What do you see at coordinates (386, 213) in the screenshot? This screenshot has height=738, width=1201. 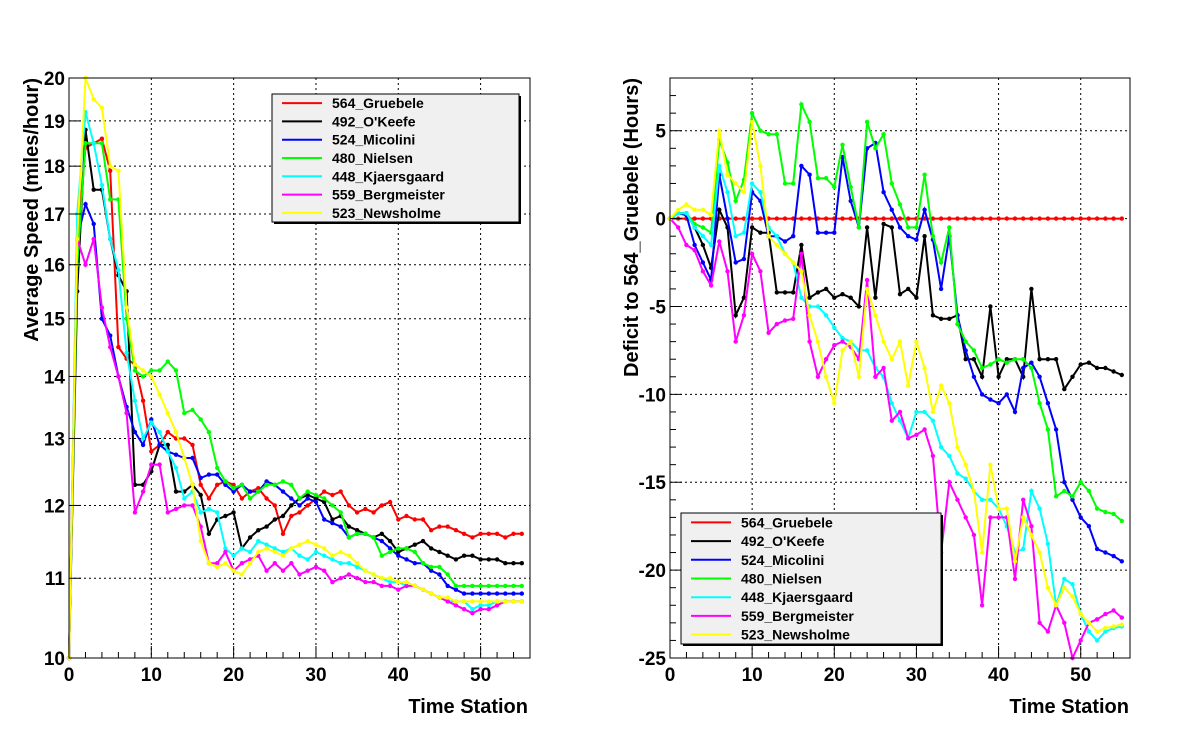 I see `legend-label: 523_Newsholme` at bounding box center [386, 213].